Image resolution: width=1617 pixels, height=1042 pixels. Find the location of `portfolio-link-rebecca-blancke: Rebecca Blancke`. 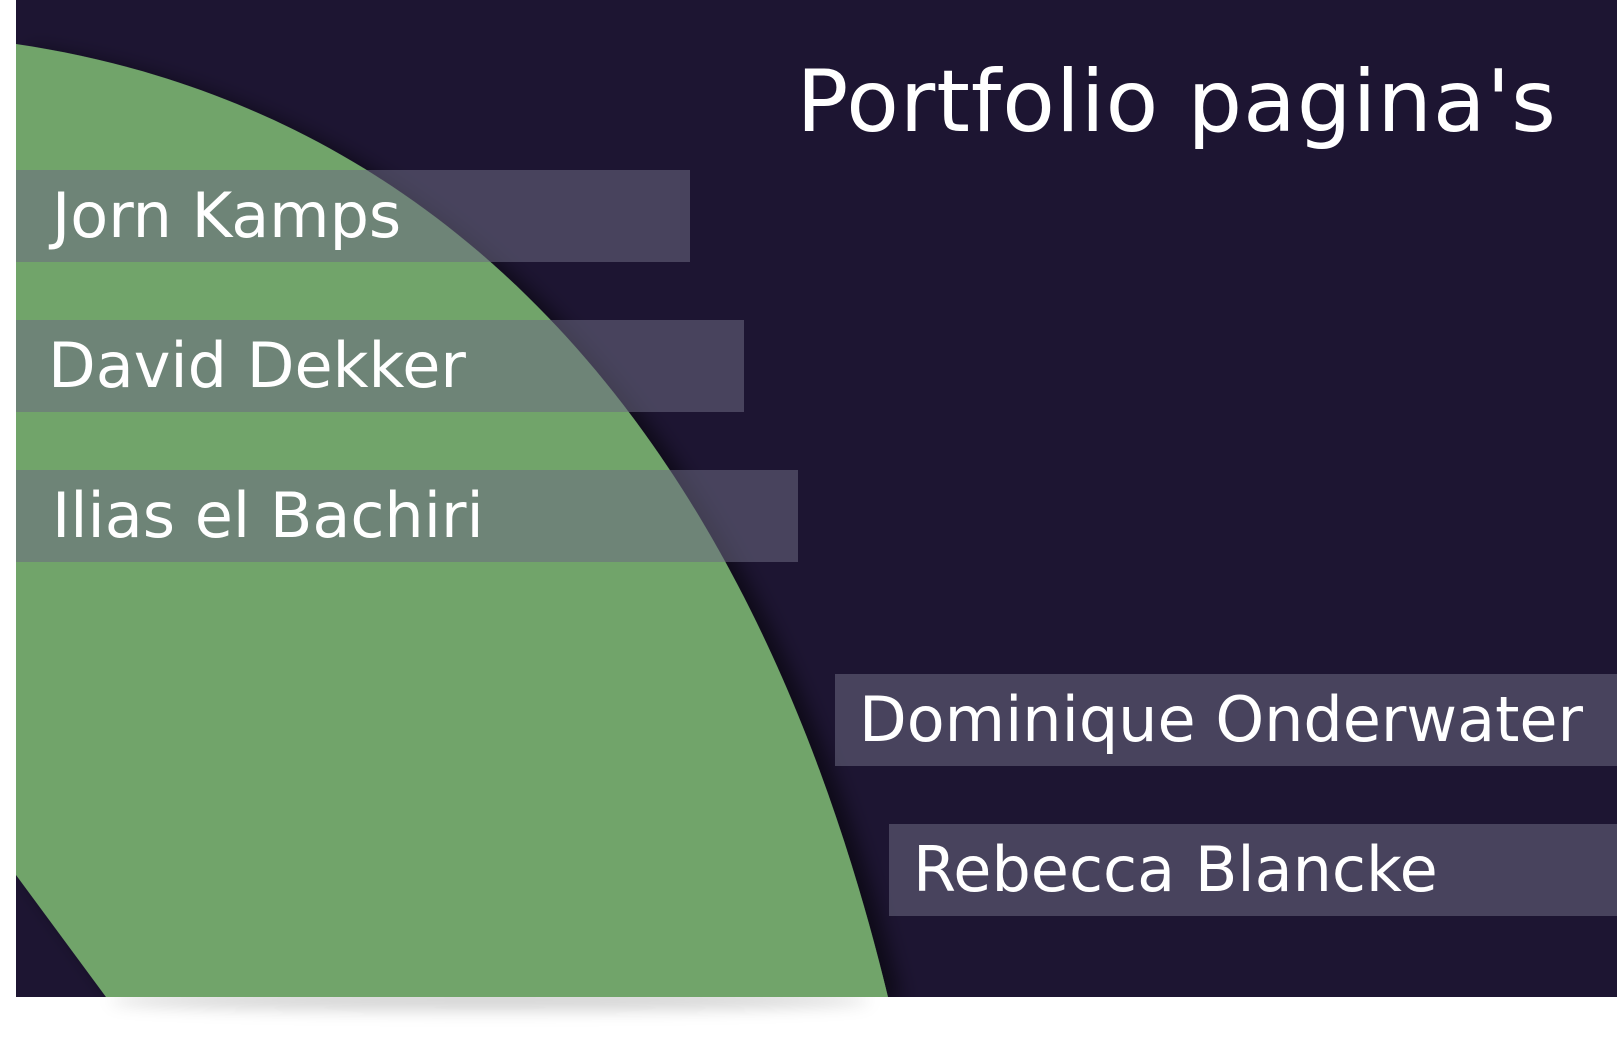

portfolio-link-rebecca-blancke: Rebecca Blancke is located at coordinates (1253, 870).